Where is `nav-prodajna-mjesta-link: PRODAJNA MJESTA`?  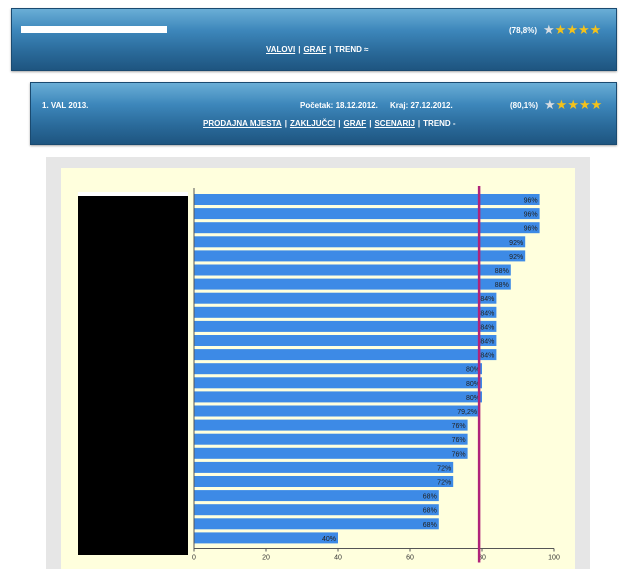 nav-prodajna-mjesta-link: PRODAJNA MJESTA is located at coordinates (242, 123).